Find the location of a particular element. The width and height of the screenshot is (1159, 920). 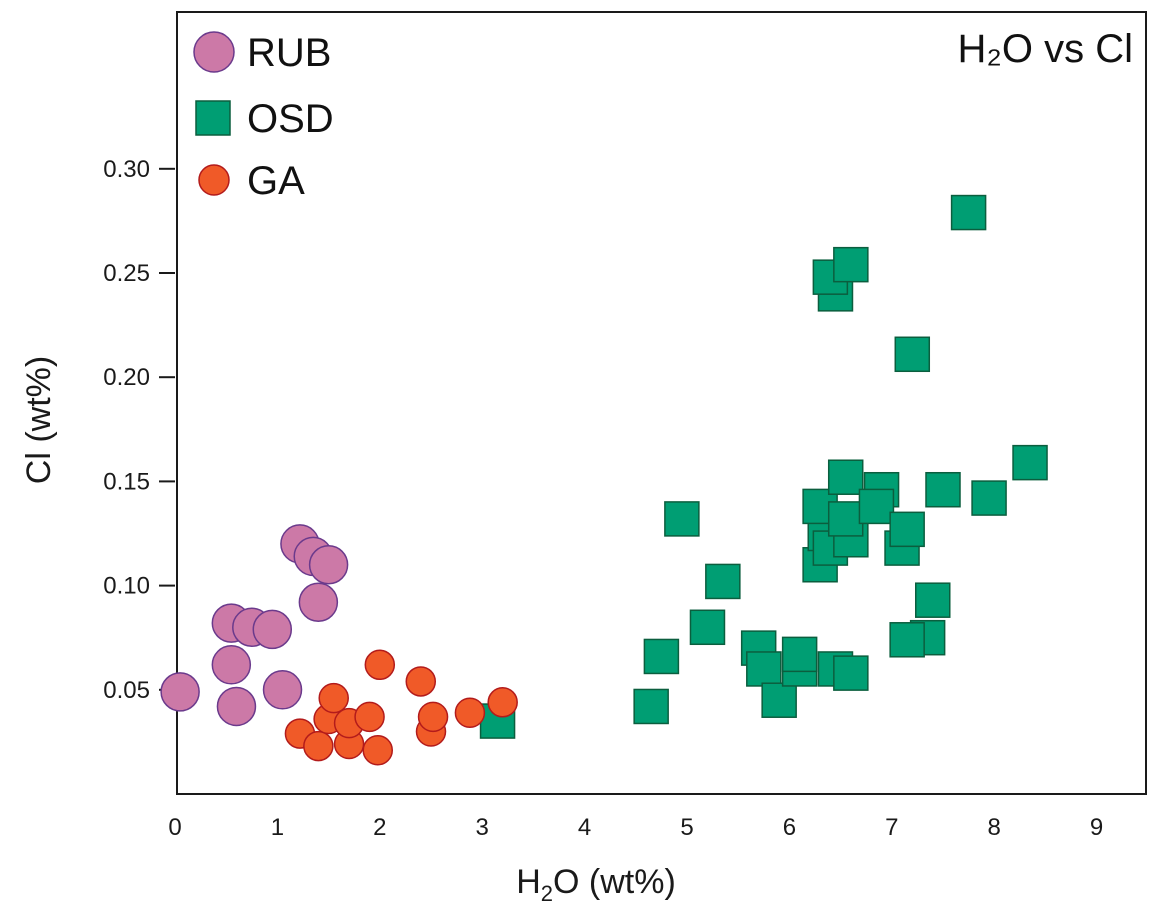

x-axis-title: H2O (wt%) is located at coordinates (596, 884).